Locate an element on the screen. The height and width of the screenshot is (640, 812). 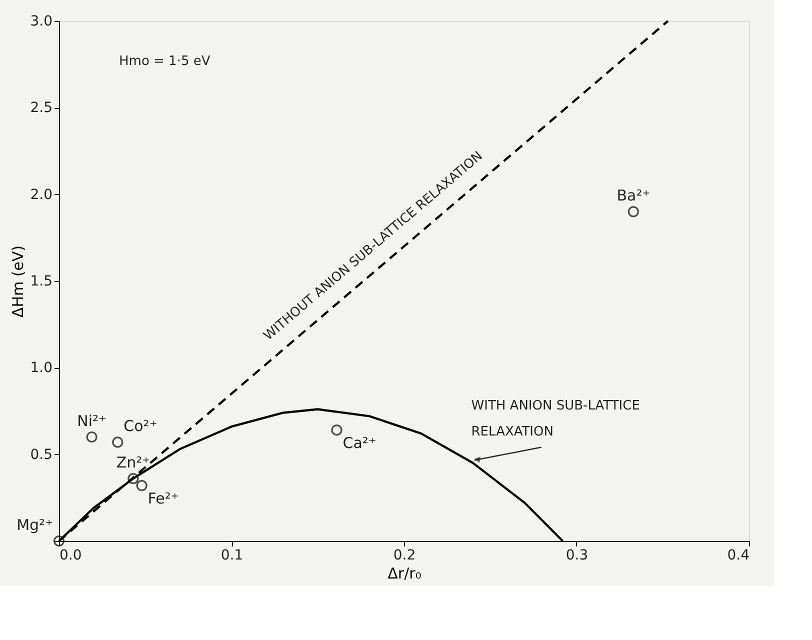
annotation: Fe²⁺ is located at coordinates (163, 499).